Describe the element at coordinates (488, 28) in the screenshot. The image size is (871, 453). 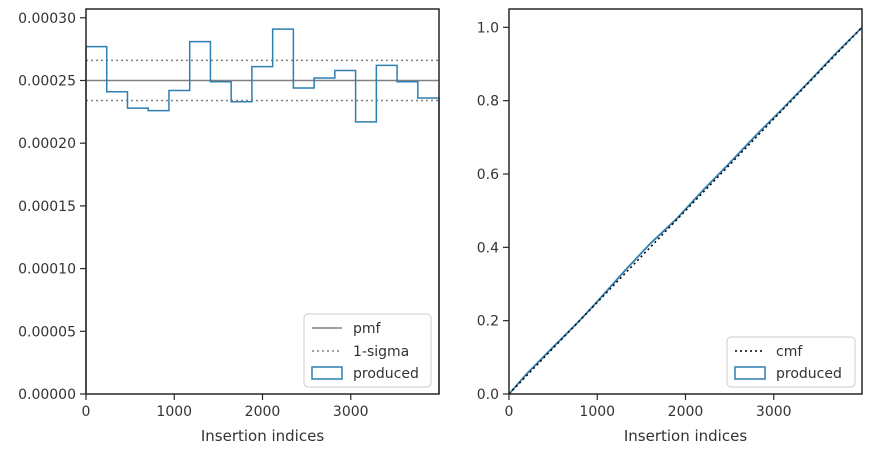
I see `y-tick-label: 1.0` at that location.